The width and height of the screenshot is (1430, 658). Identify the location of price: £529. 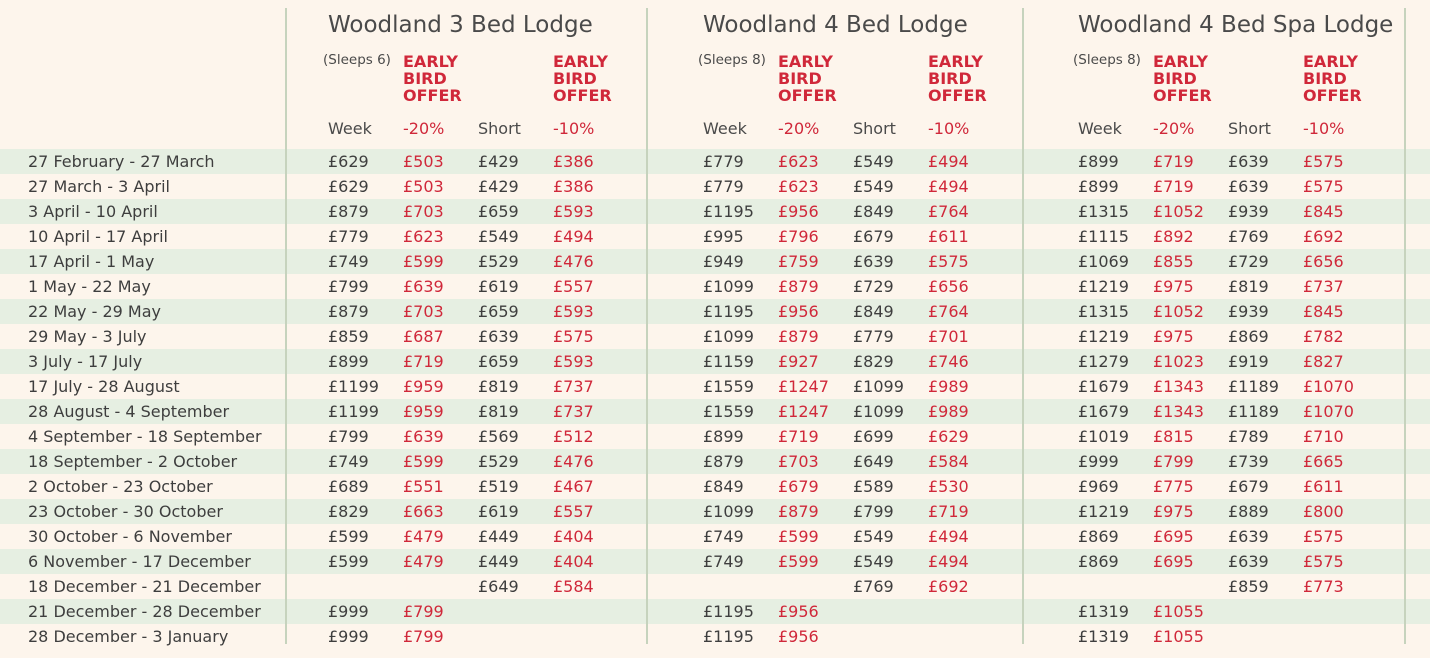
(498, 461).